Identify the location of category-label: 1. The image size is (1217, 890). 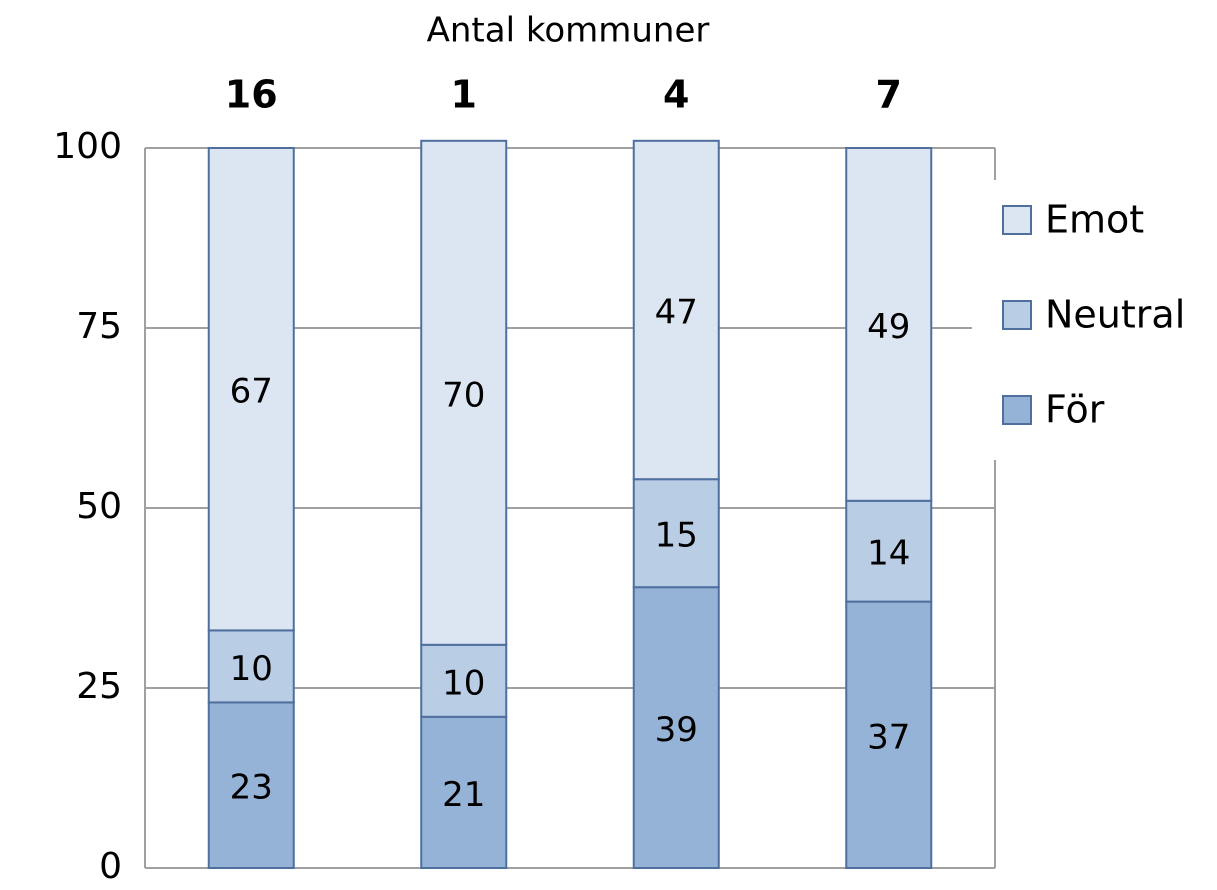
(464, 95).